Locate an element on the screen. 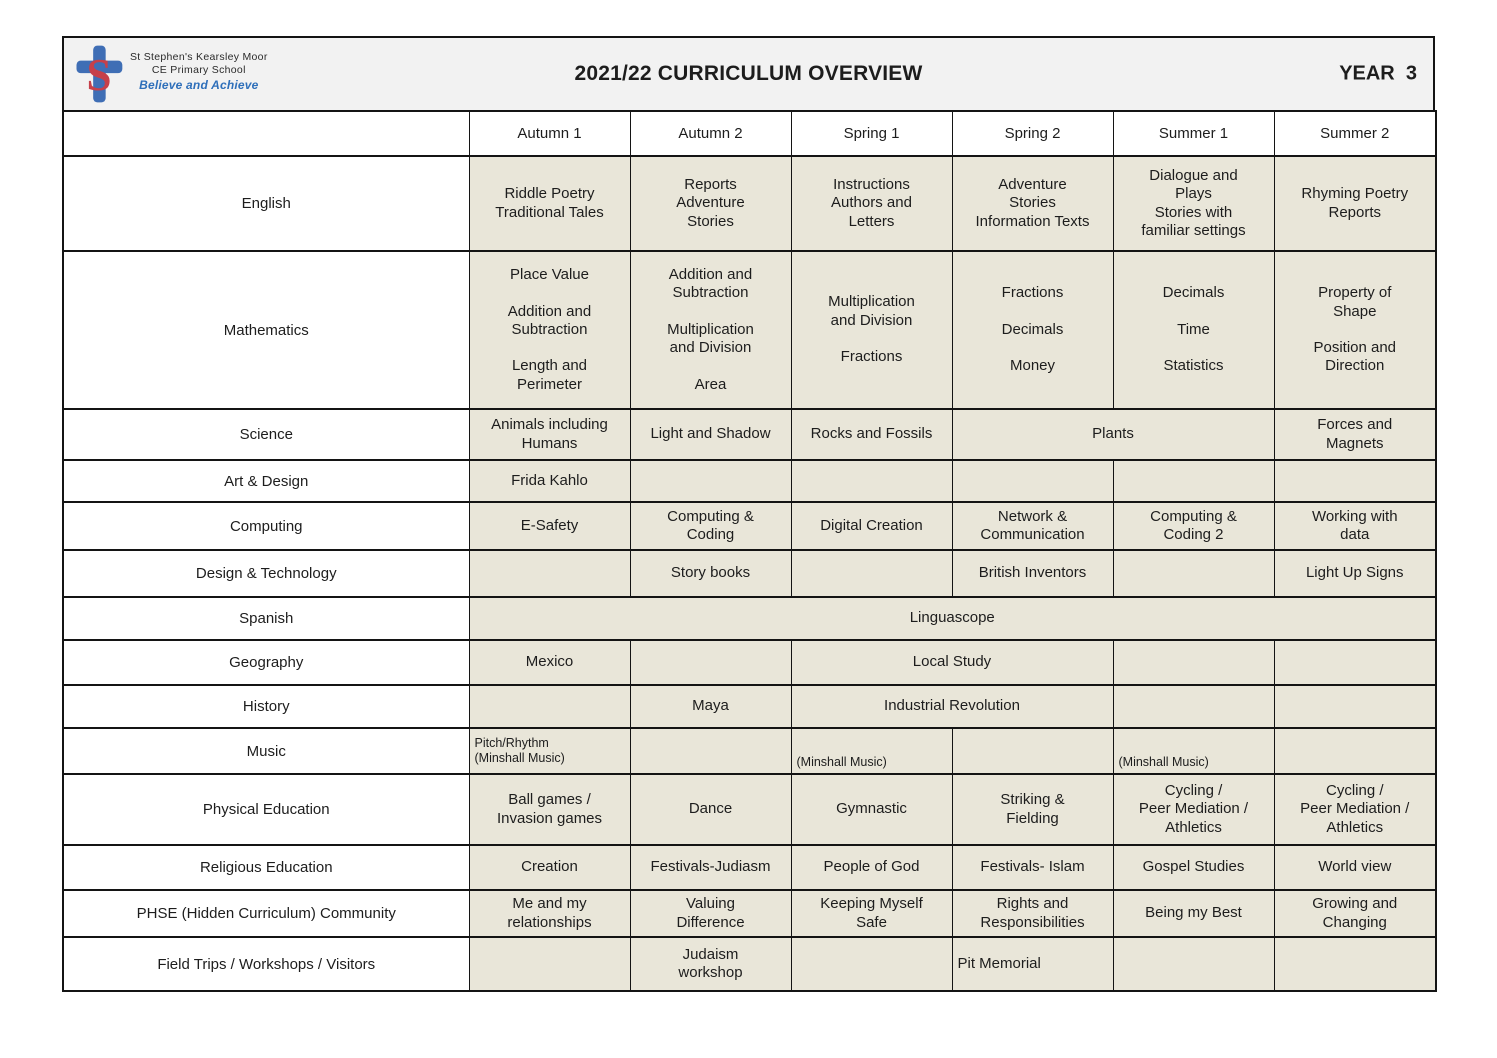 The height and width of the screenshot is (1058, 1497). cell-science-spring-2: Plants is located at coordinates (1113, 434).